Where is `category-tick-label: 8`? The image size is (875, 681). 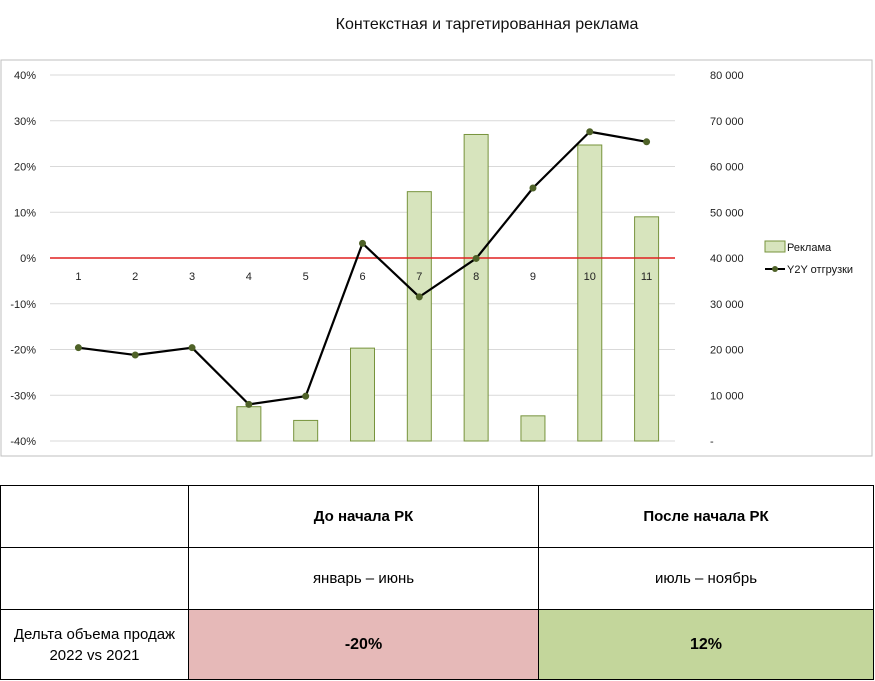
category-tick-label: 8 is located at coordinates (476, 277).